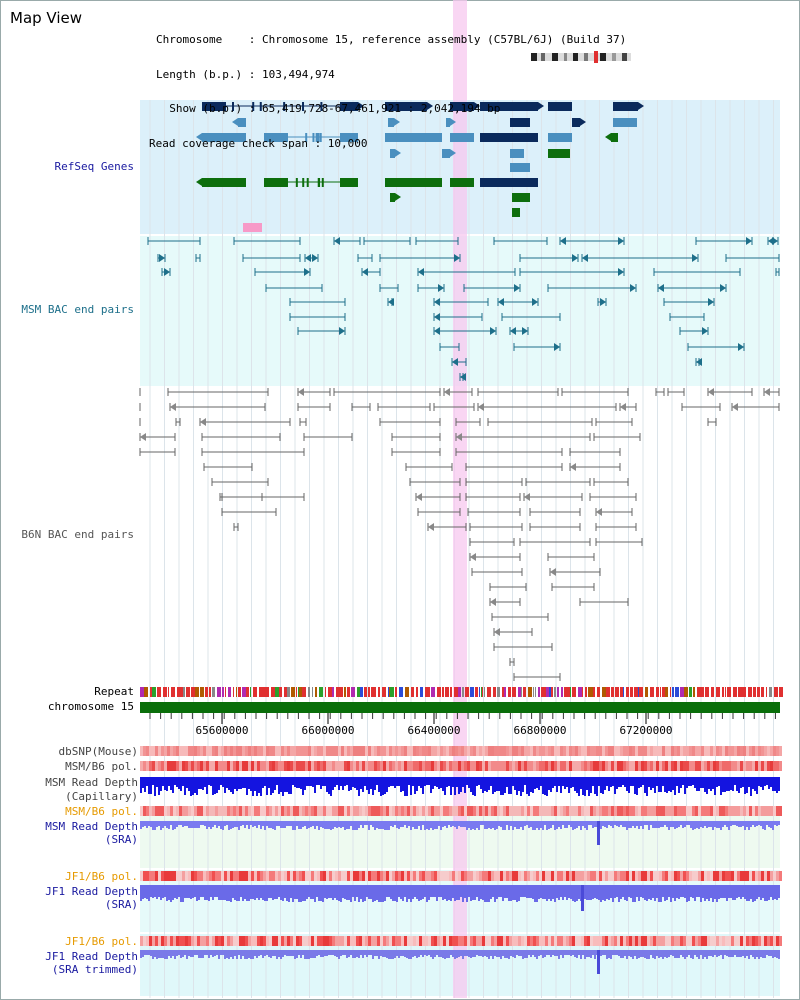 The height and width of the screenshot is (1000, 800). I want to click on track-label-jf1-b6-pol-2: JF1/B6 pol., so click(101, 941).